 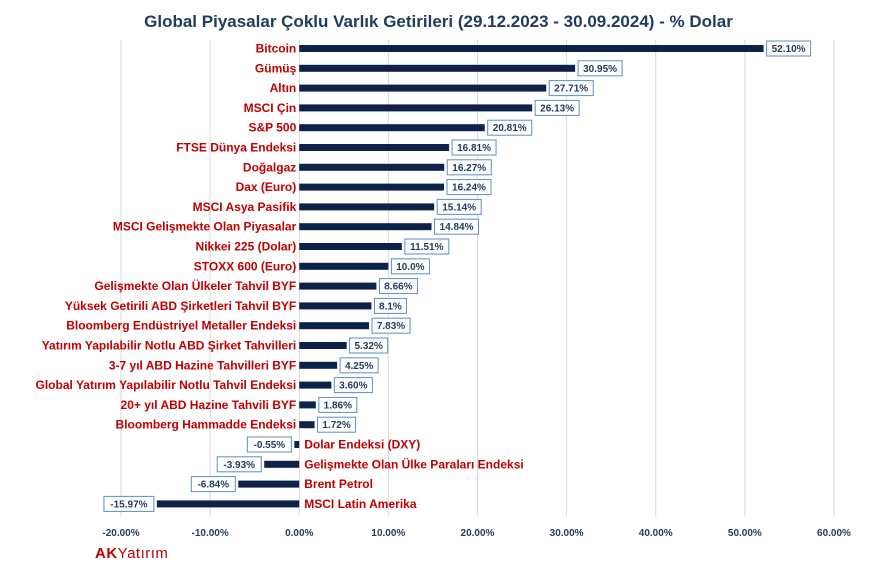 I want to click on category-label: Dax (Euro), so click(x=266, y=187).